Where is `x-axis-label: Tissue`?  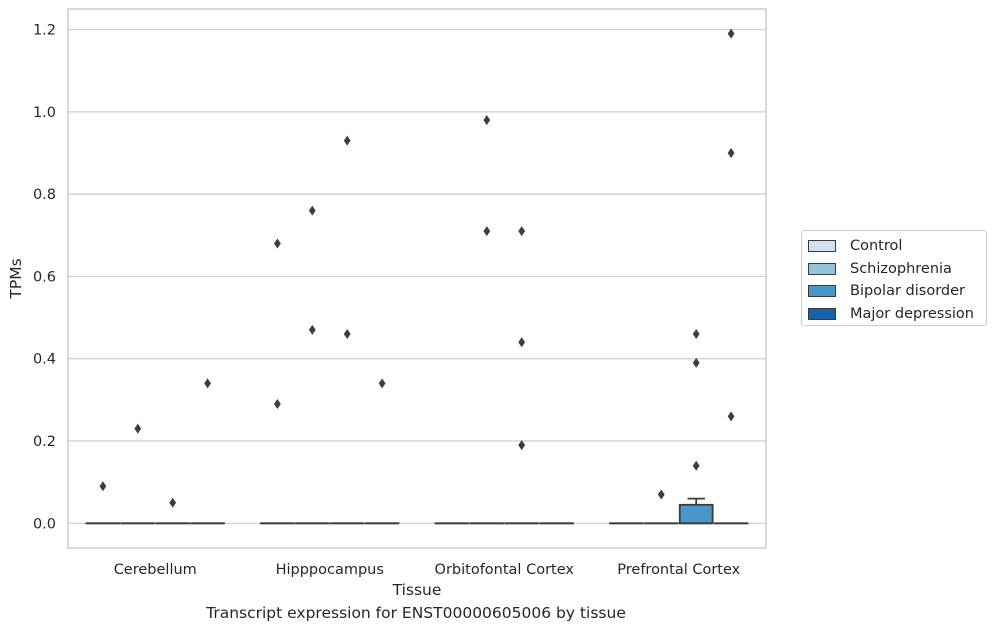
x-axis-label: Tissue is located at coordinates (417, 590).